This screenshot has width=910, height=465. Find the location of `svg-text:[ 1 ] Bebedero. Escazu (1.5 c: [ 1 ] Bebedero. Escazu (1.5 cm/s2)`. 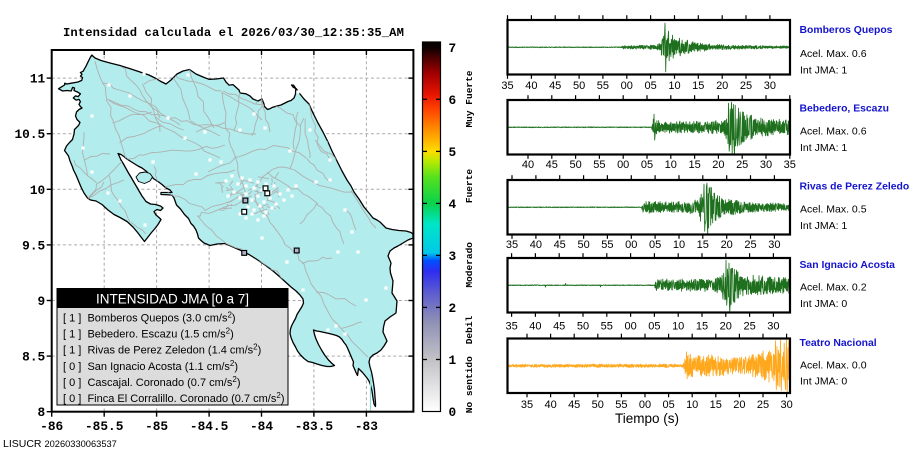

svg-text:[ 1 ] Bebedero. Escazu (1.5 c: [ 1 ] Bebedero. Escazu (1.5 cm/s2) is located at coordinates (148, 334).